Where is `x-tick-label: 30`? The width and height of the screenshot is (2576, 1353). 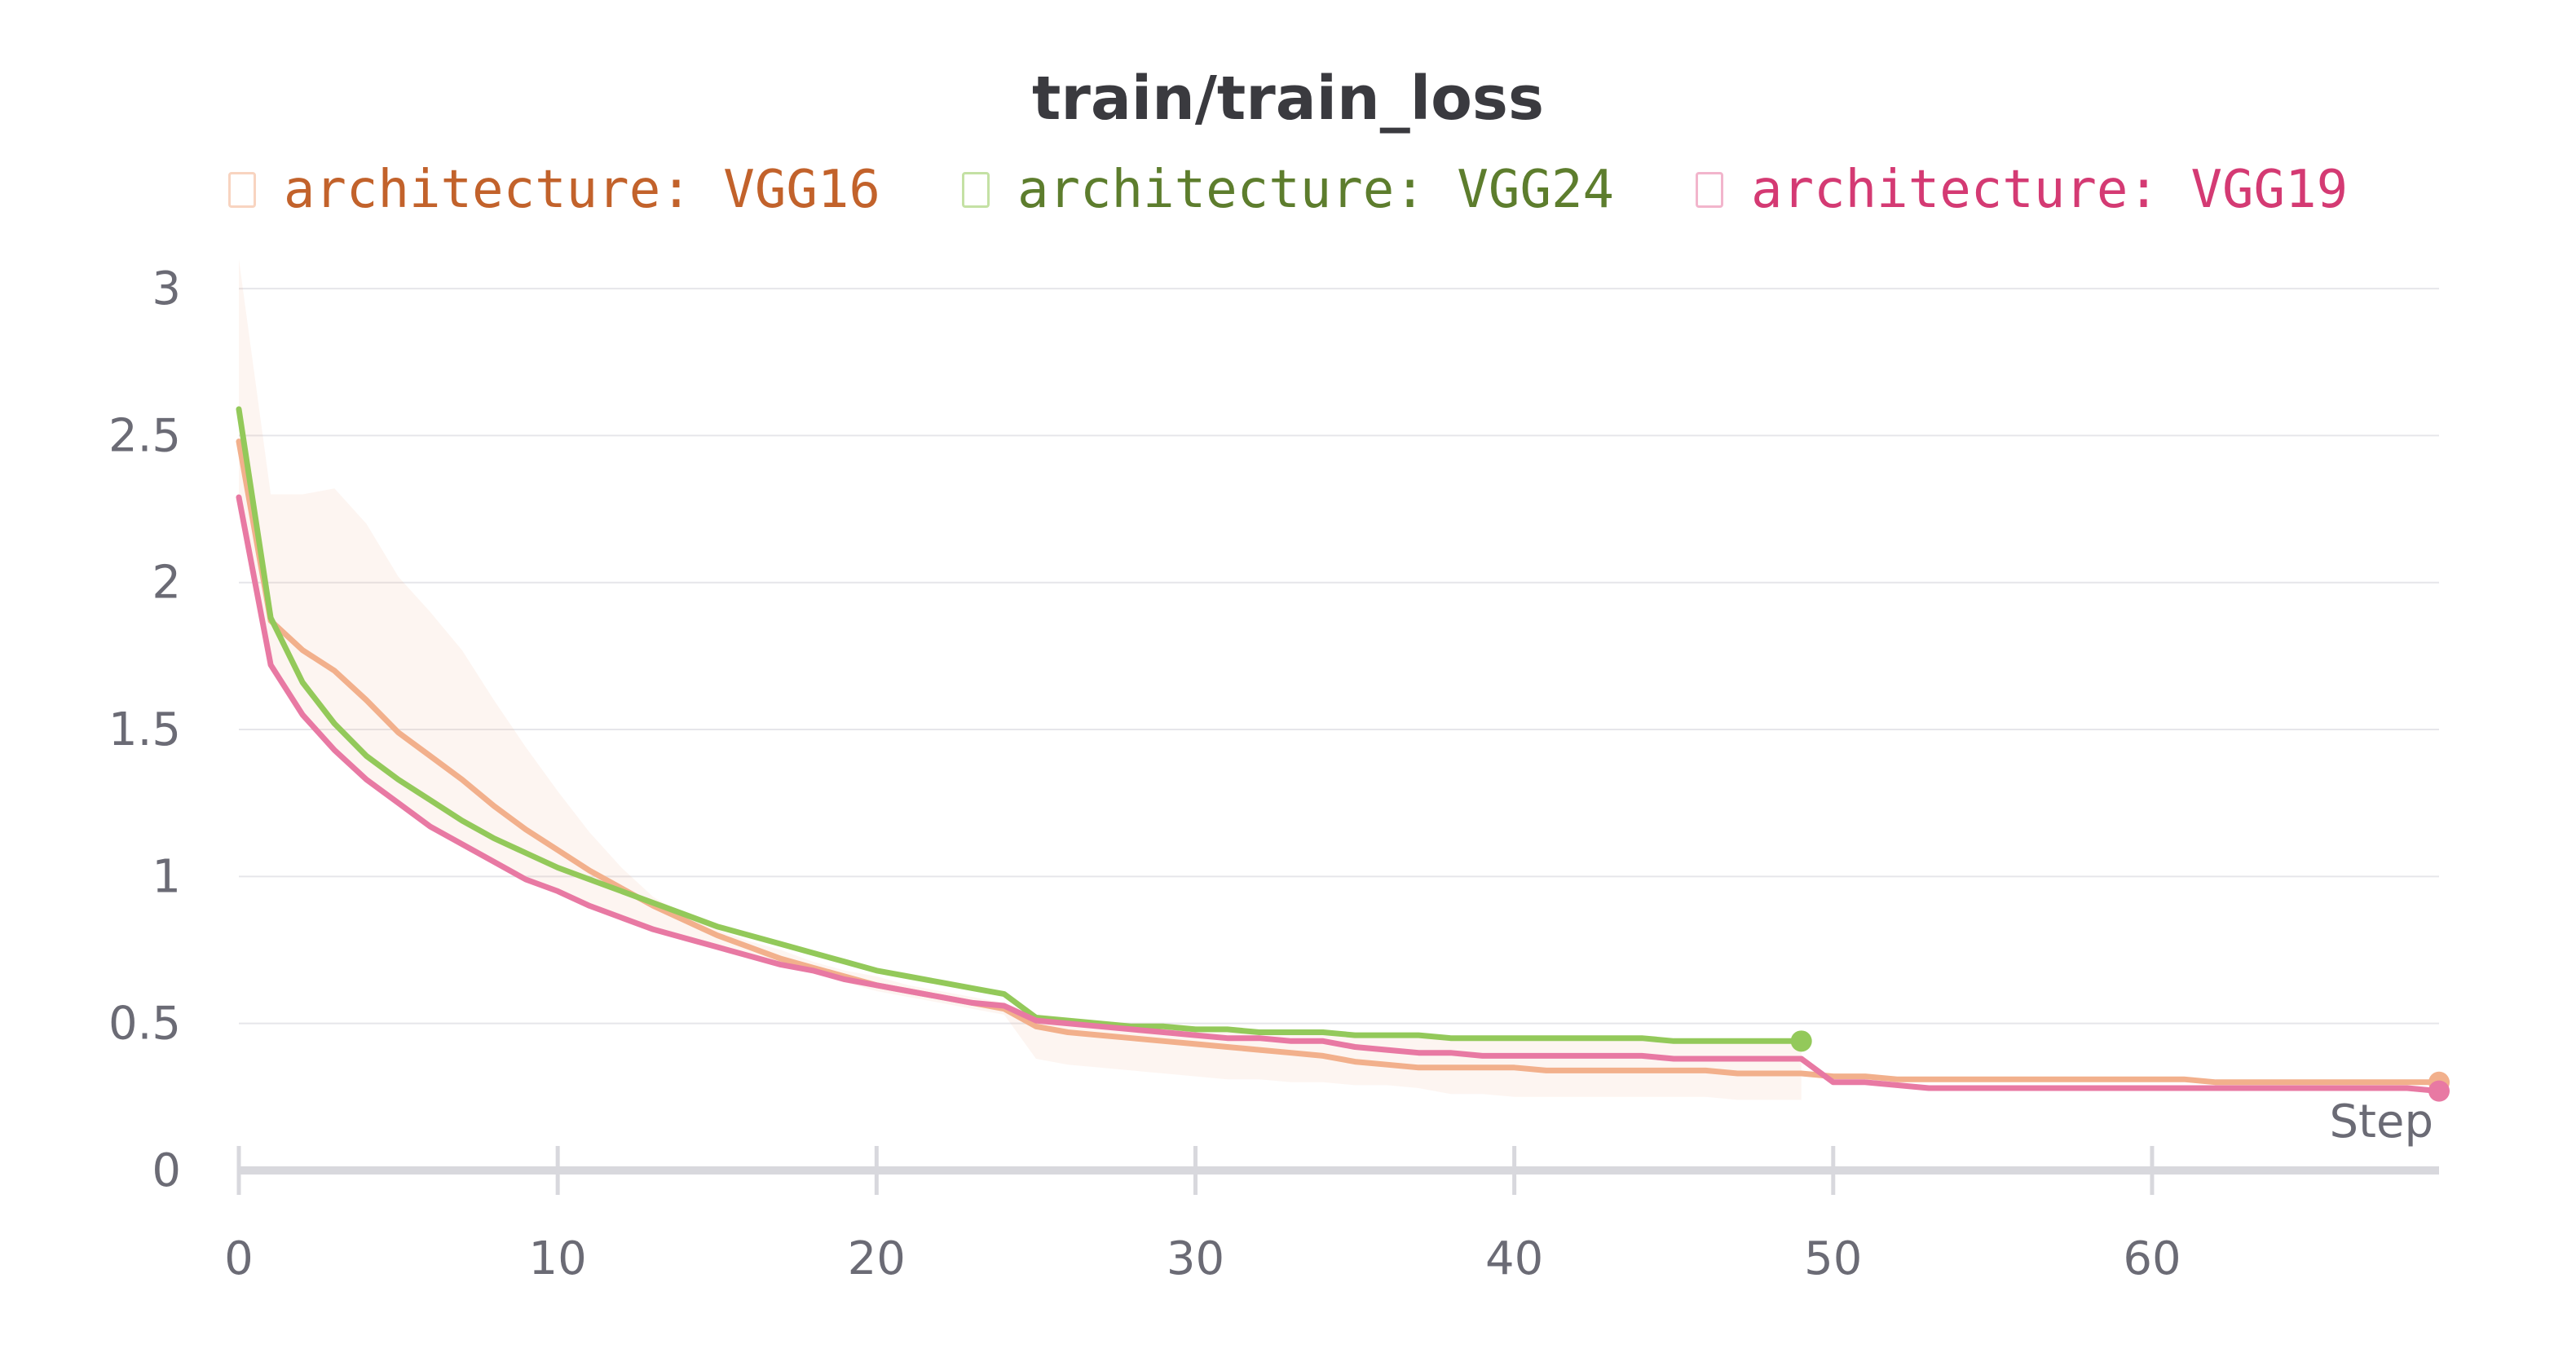 x-tick-label: 30 is located at coordinates (1195, 1258).